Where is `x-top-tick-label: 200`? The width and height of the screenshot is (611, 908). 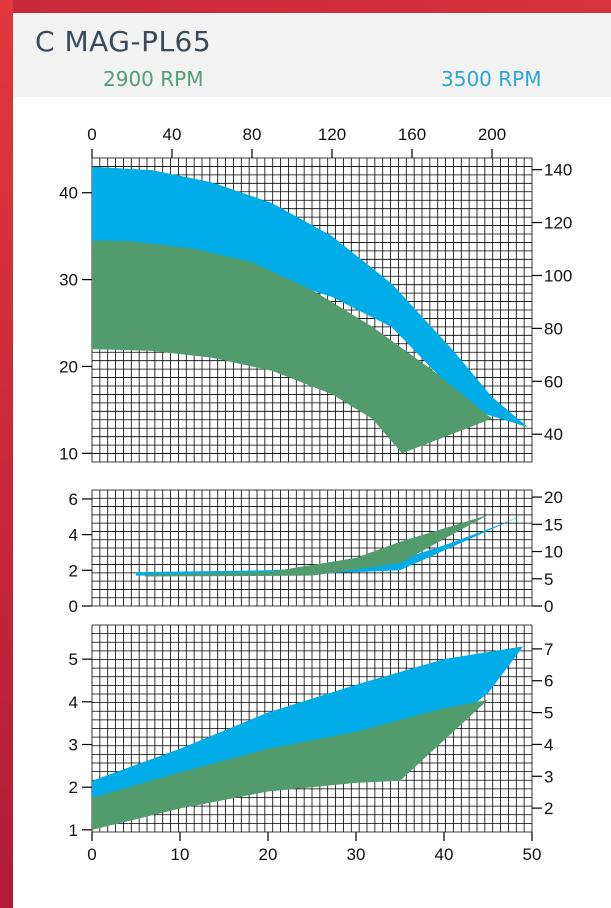 x-top-tick-label: 200 is located at coordinates (492, 134).